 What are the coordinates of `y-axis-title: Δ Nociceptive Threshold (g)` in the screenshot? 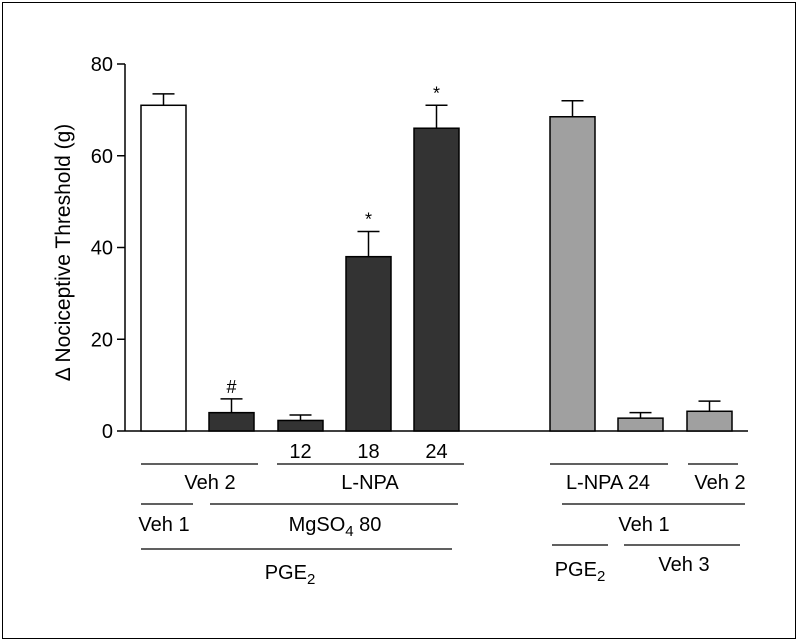 It's located at (63, 253).